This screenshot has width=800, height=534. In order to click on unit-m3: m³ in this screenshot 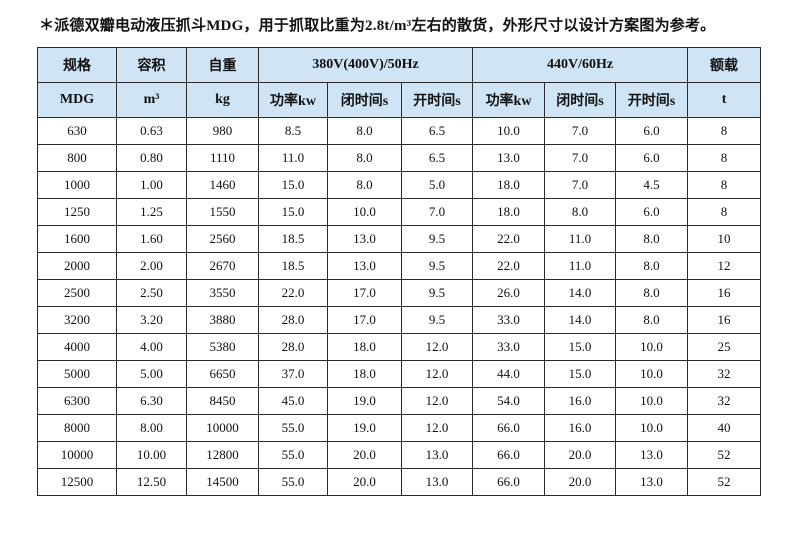, I will do `click(151, 100)`.